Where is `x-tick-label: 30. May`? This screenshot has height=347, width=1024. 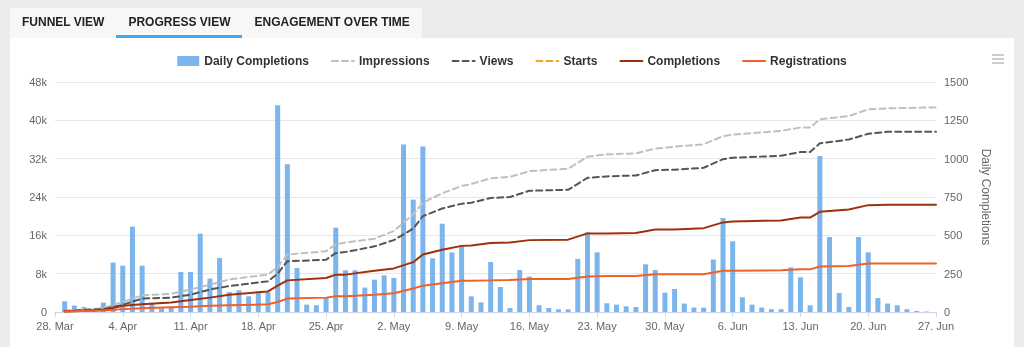 x-tick-label: 30. May is located at coordinates (665, 325).